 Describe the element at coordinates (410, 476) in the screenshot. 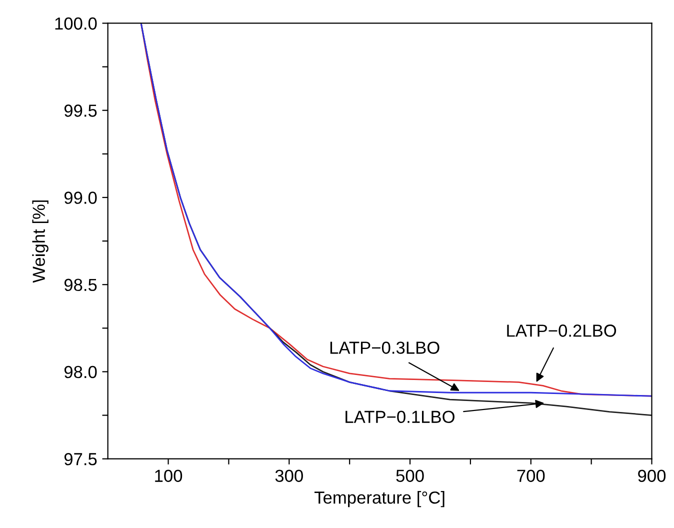

I see `x-tick-label: 500` at that location.